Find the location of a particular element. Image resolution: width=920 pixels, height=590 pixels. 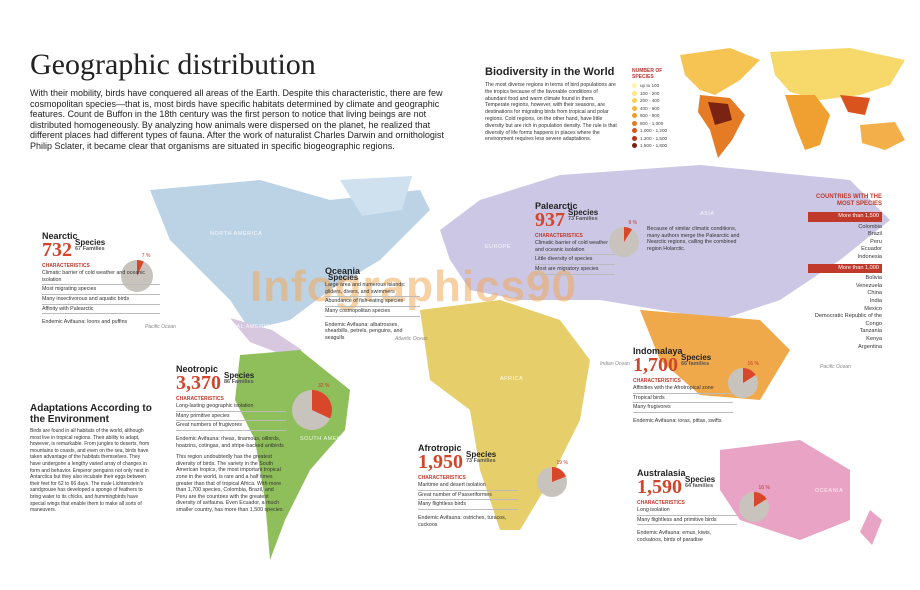

region-name: Oceania is located at coordinates (343, 271).